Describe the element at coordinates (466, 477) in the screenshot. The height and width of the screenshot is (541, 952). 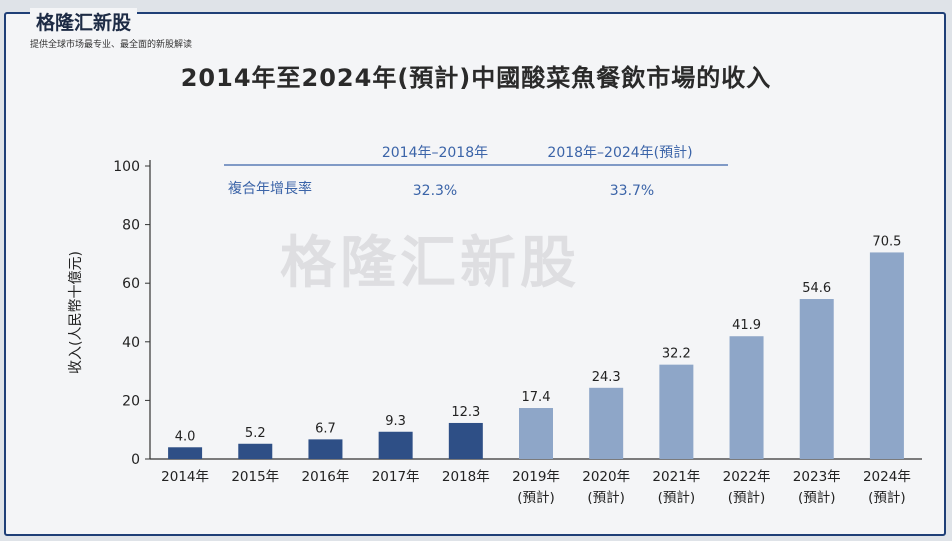
I see `x-tick-label: 2018年` at that location.